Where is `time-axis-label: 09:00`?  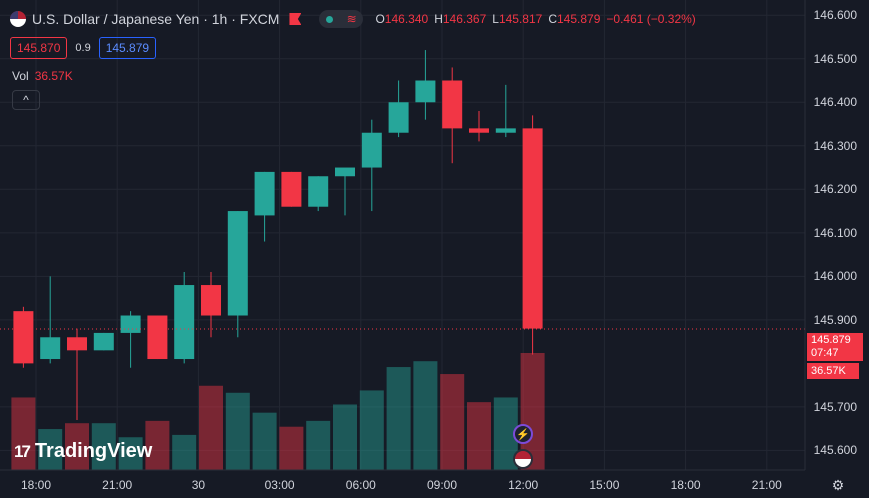 time-axis-label: 09:00 is located at coordinates (442, 485).